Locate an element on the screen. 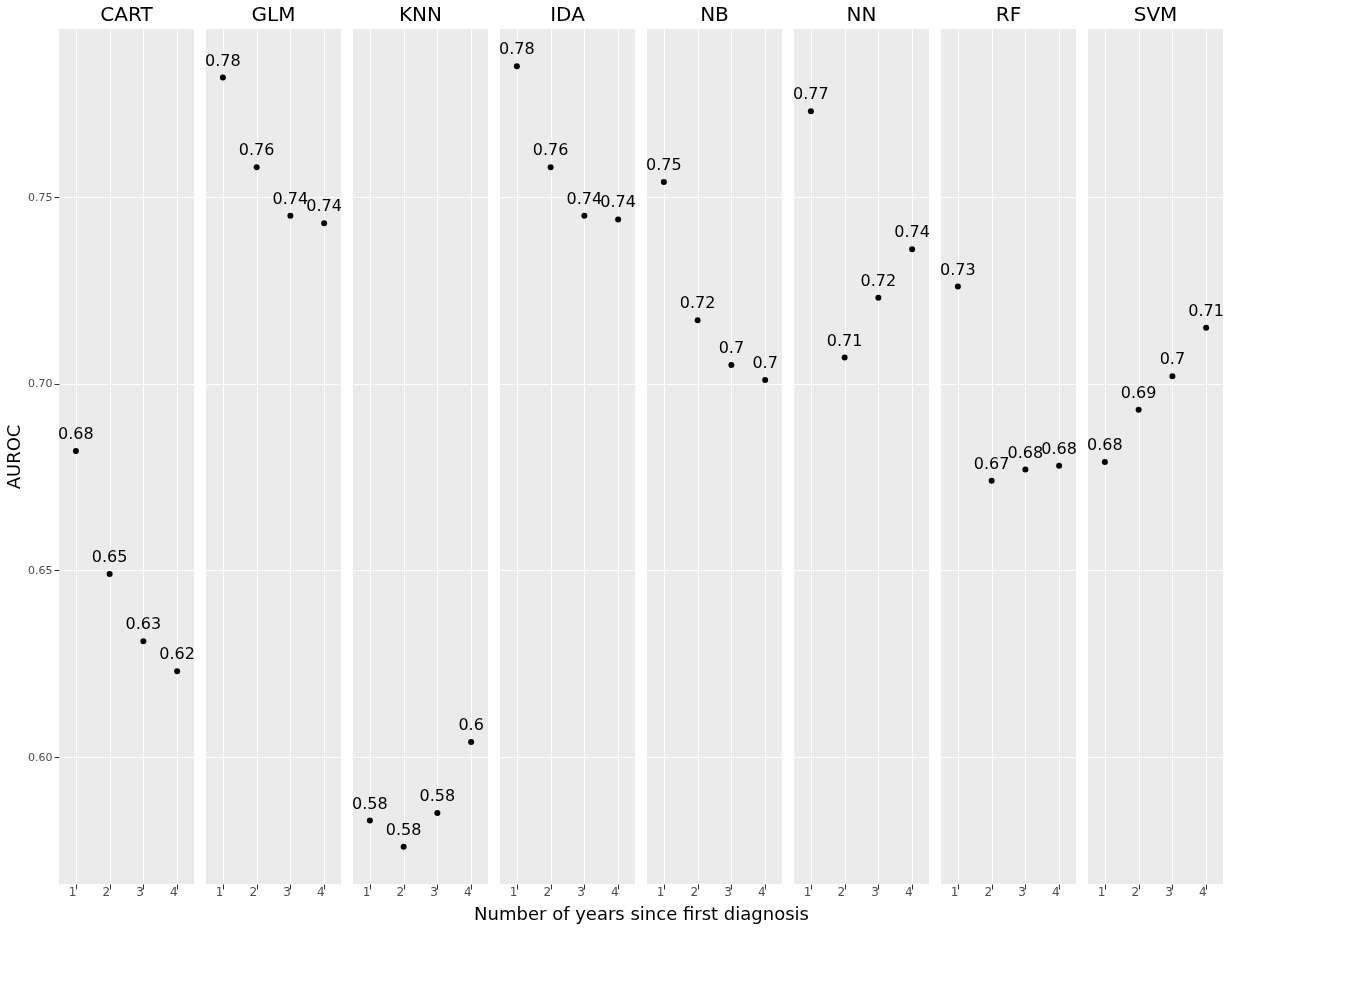  data-label: 0.63 is located at coordinates (143, 624).